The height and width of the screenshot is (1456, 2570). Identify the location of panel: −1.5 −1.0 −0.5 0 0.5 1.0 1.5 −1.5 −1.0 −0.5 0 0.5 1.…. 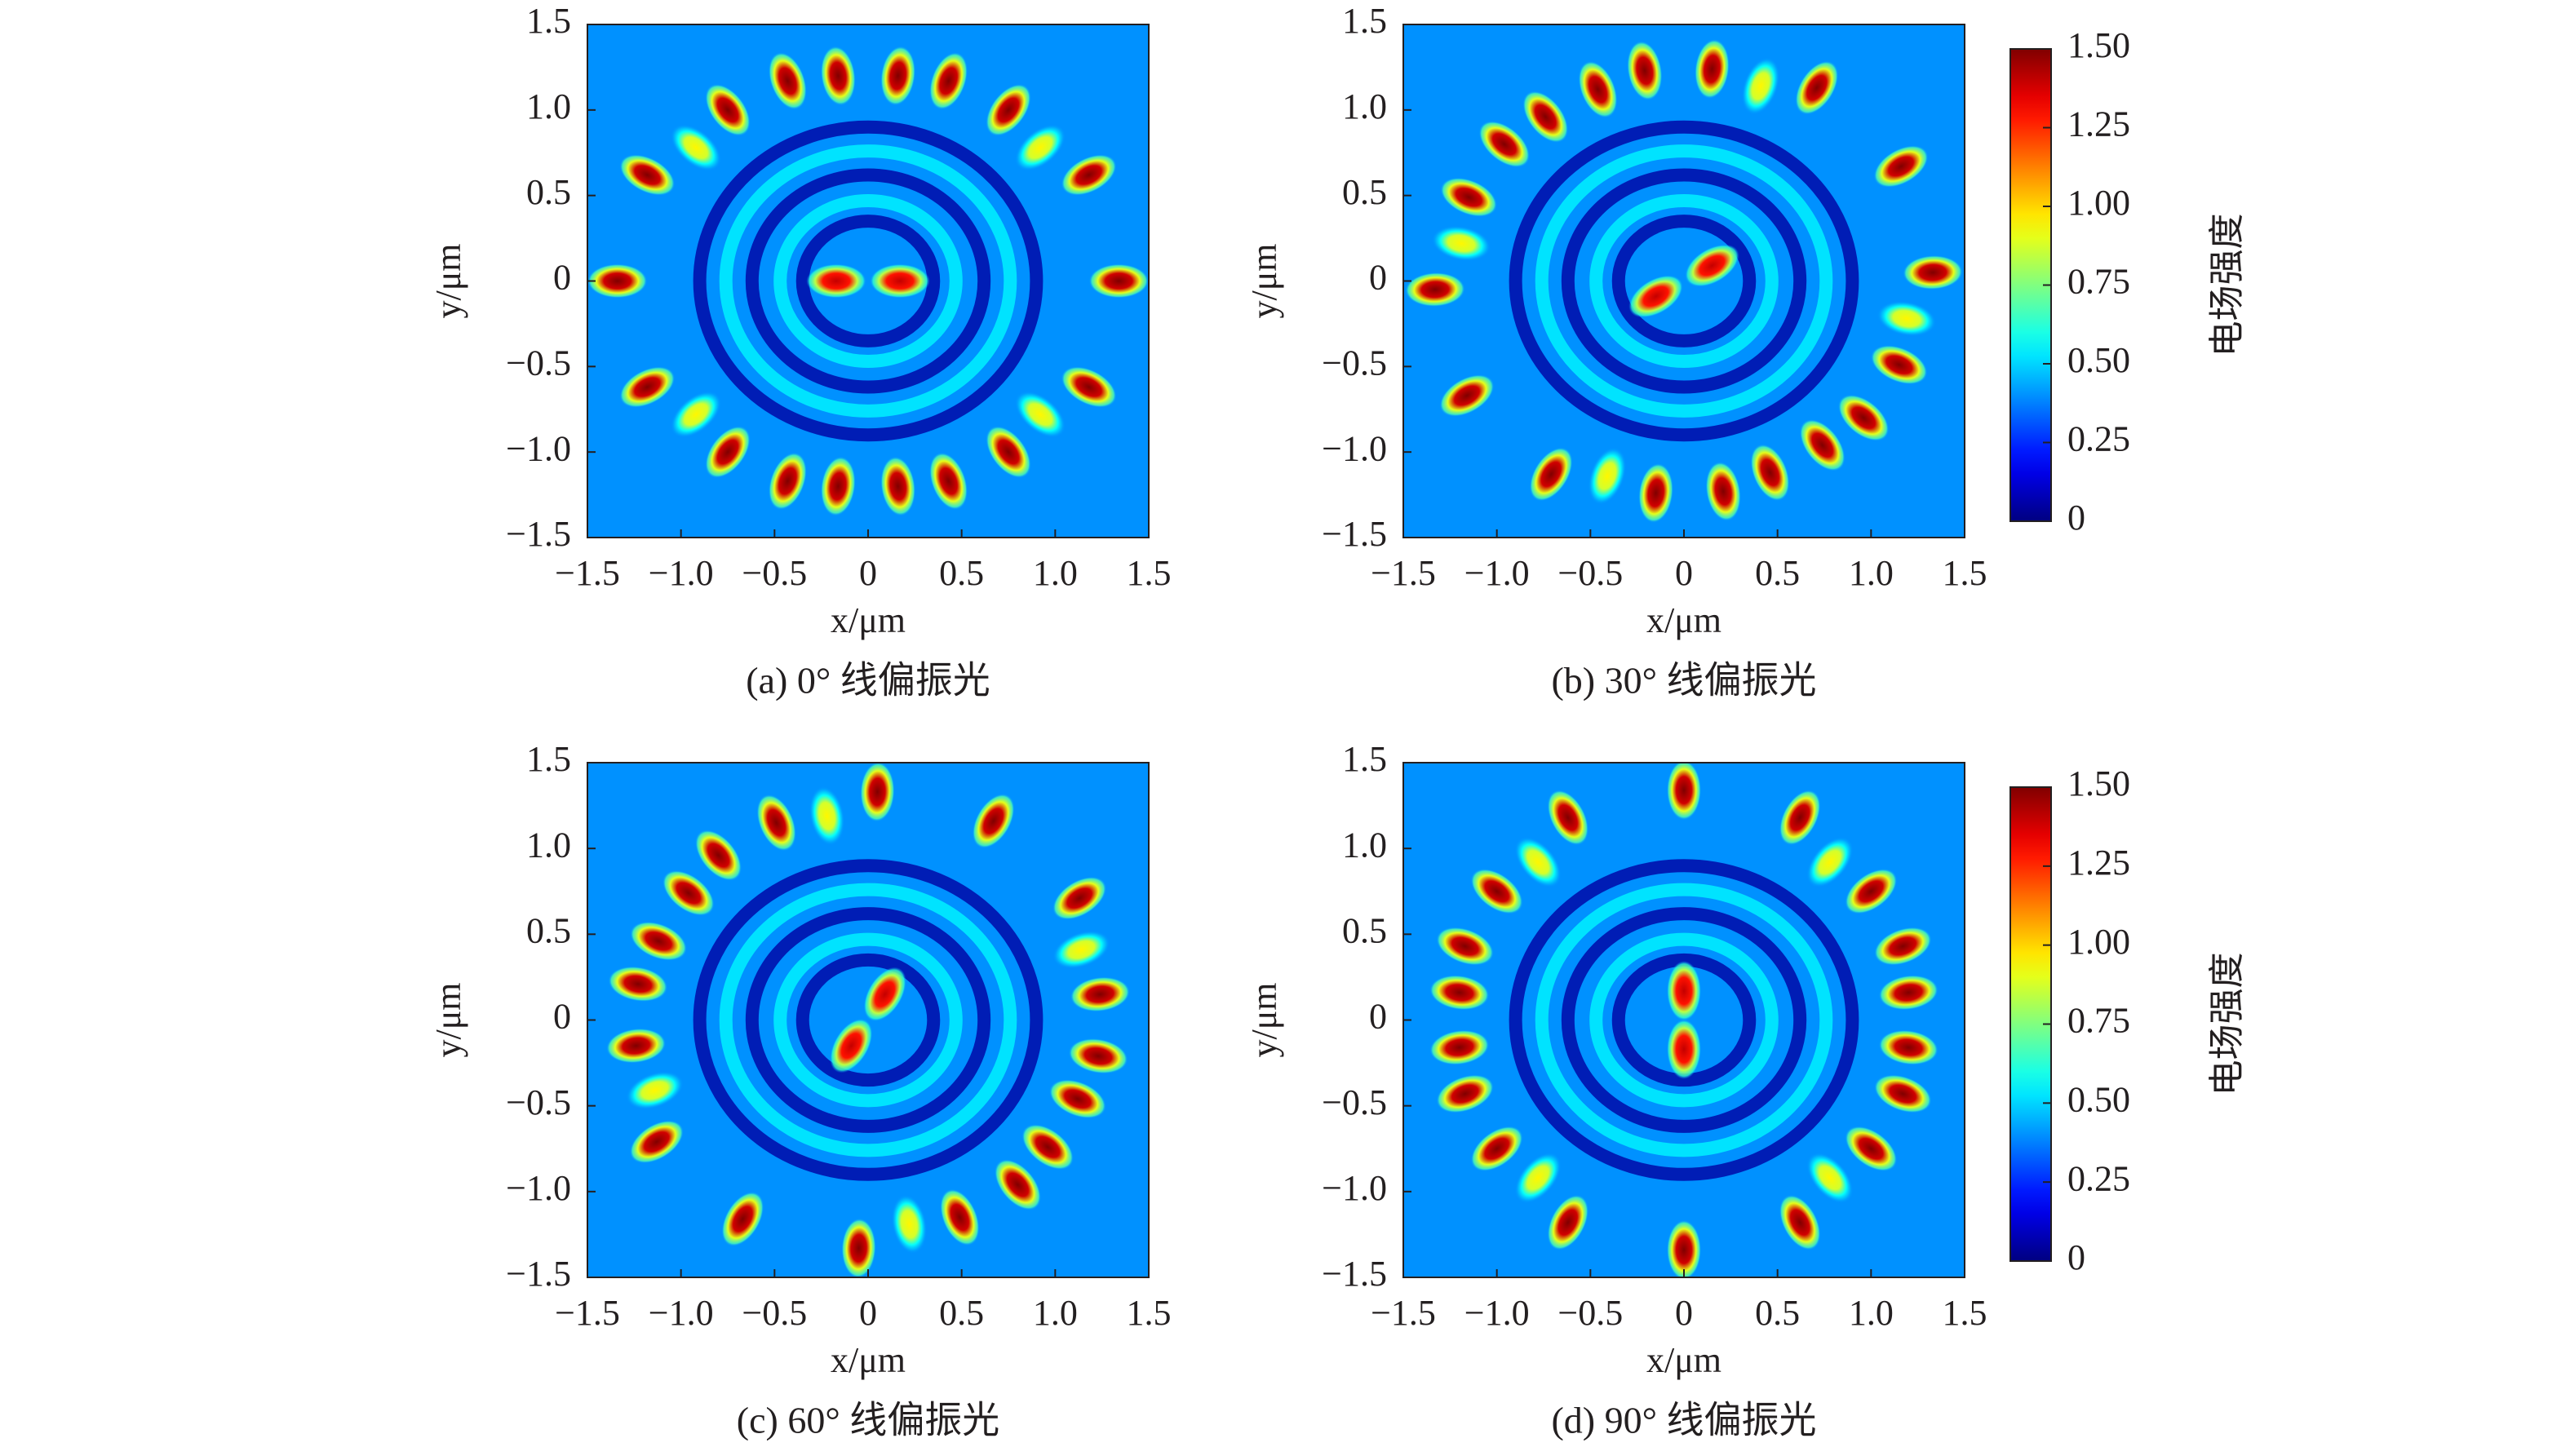
(799, 351).